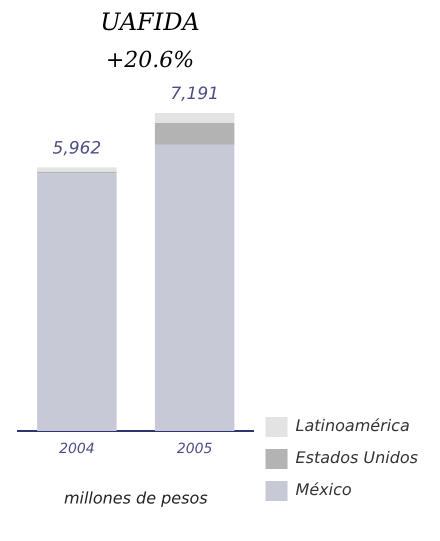  I want to click on legend-label: Estados Unidos, so click(357, 458).